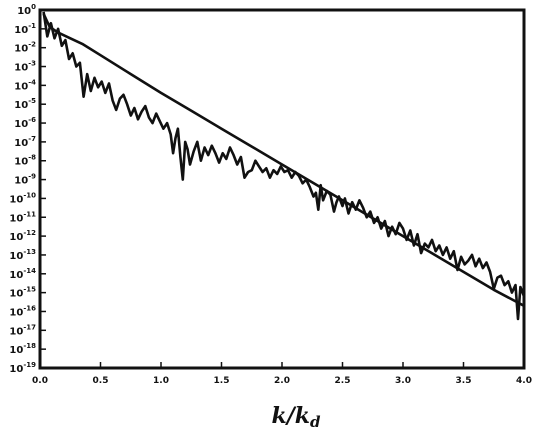 This screenshot has width=535, height=436. I want to click on y-tick-label: 10⁻⁵, so click(25, 104).